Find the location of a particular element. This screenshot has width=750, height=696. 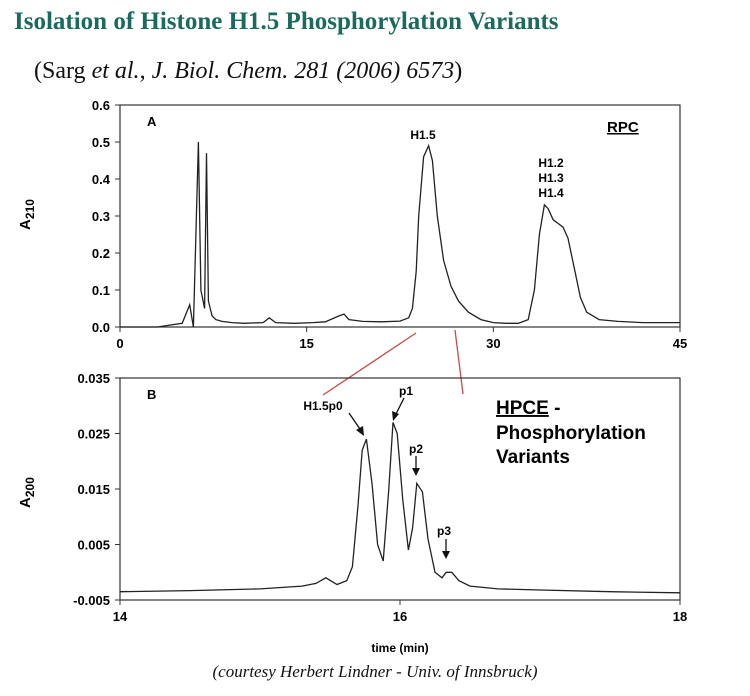

arrow-head-h15p0 is located at coordinates (360, 431).